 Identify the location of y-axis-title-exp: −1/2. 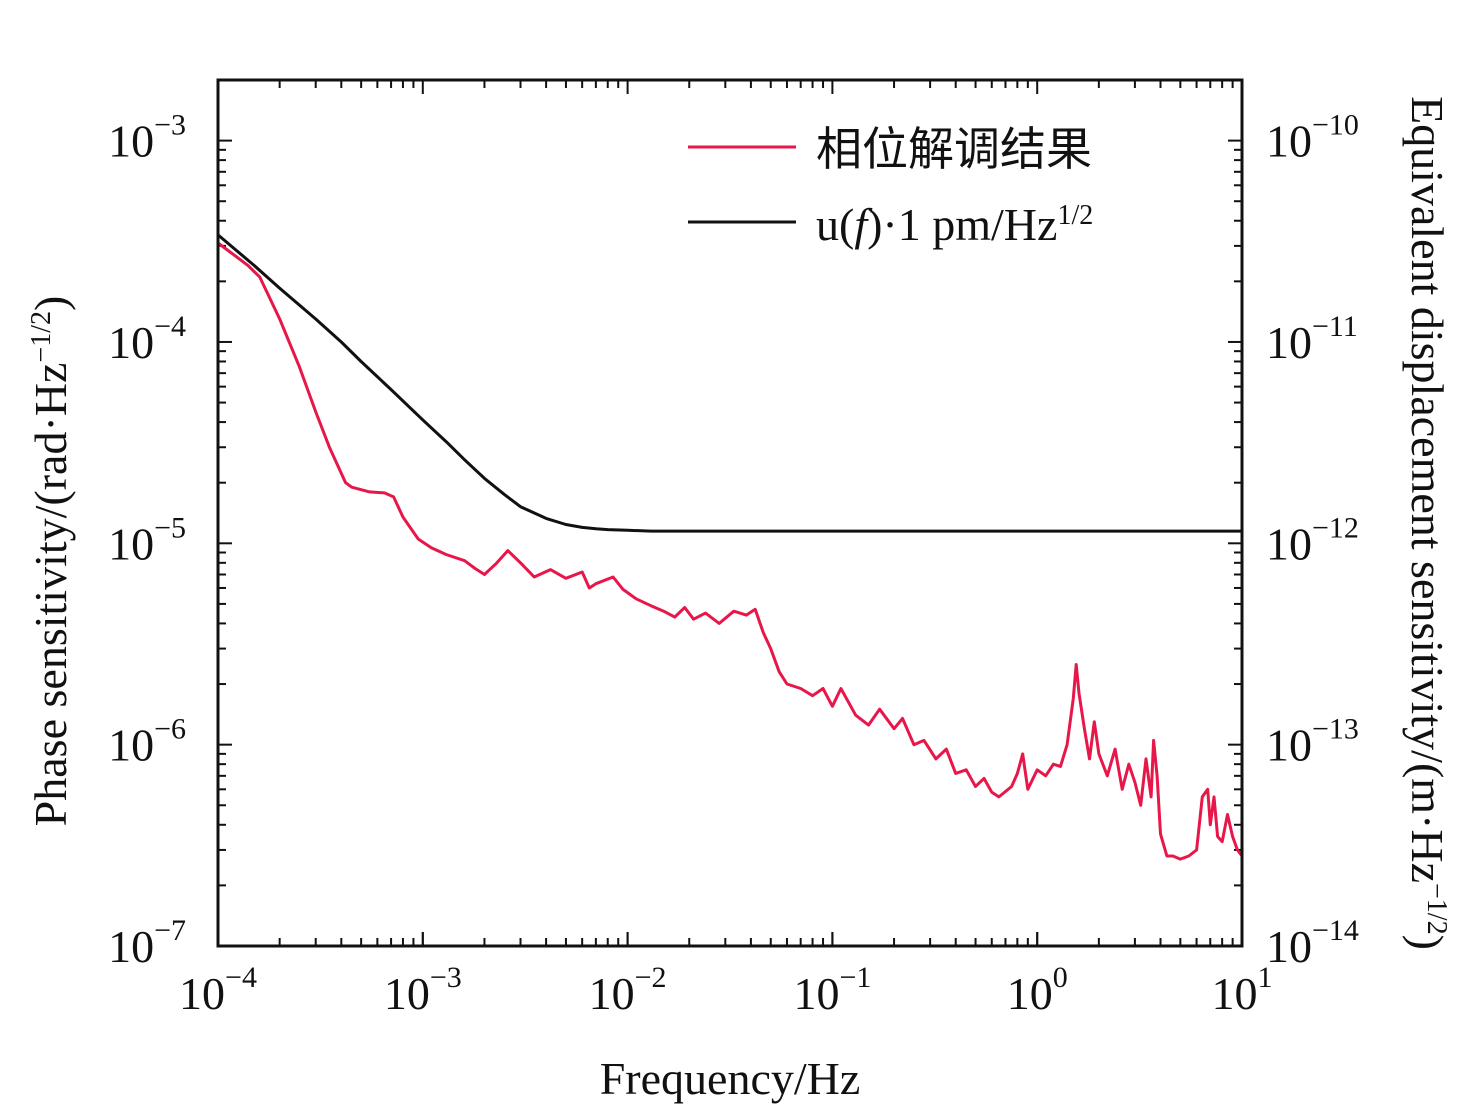
(41, 337).